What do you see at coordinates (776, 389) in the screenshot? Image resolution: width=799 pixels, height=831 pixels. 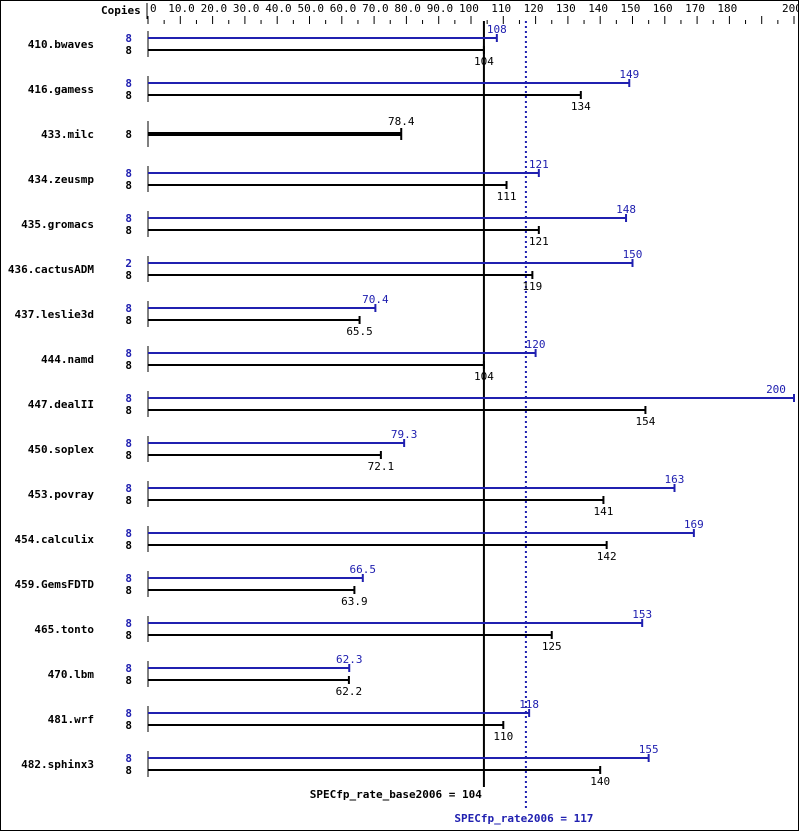 I see `peak-value-label: 200` at bounding box center [776, 389].